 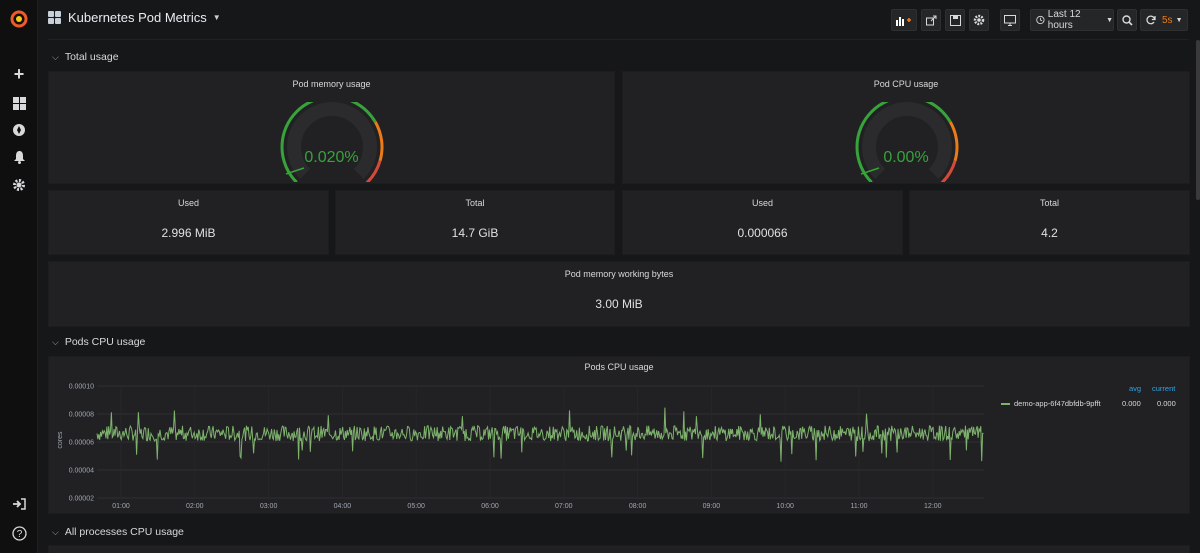 I want to click on dashboard-picker: Kubernetes Pod Metrics ▼, so click(x=134, y=17).